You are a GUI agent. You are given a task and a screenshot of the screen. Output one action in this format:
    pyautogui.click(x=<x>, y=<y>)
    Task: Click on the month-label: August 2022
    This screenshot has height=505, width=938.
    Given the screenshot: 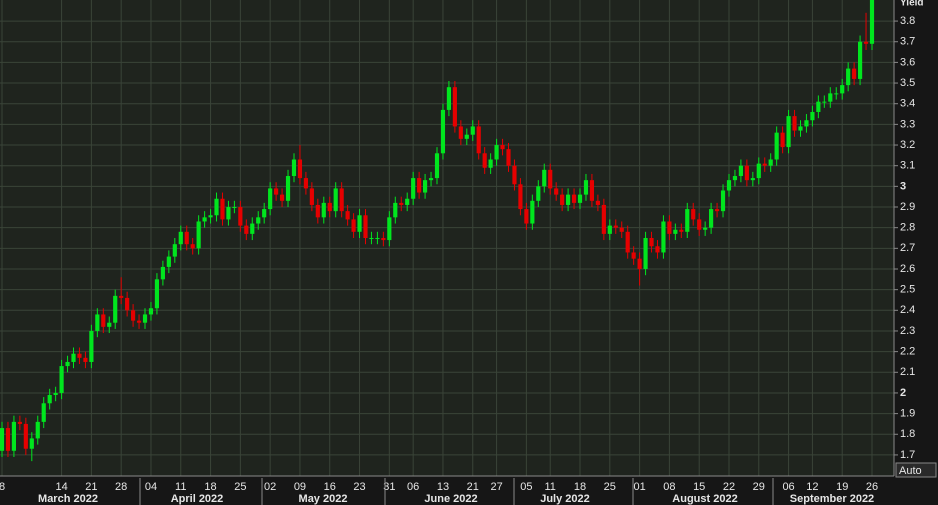 What is the action you would take?
    pyautogui.click(x=704, y=499)
    